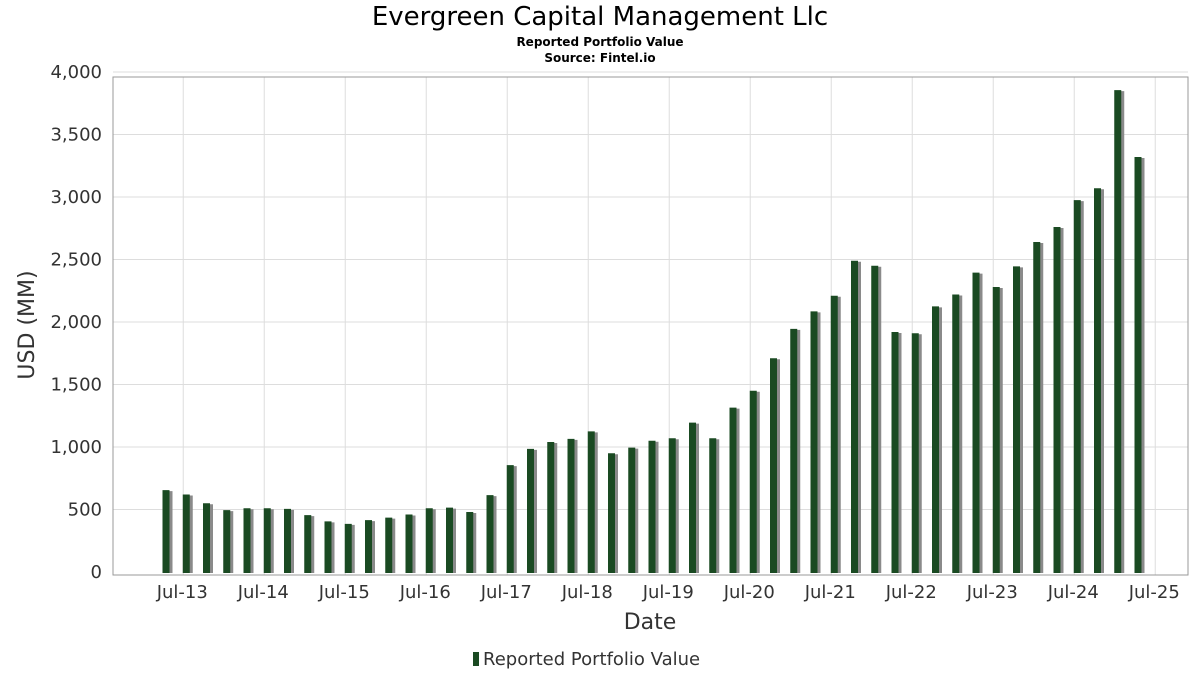  Describe the element at coordinates (96, 572) in the screenshot. I see `y-tick-label: 0` at that location.